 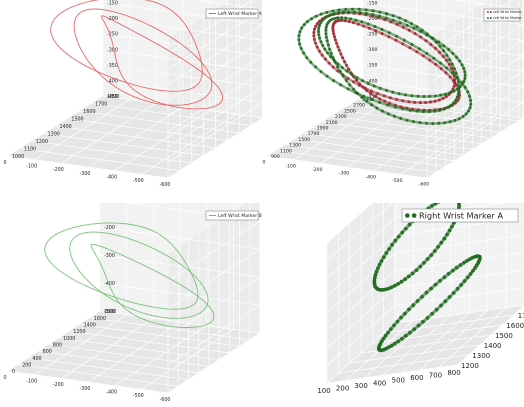 I want to click on x-tick-label: 600, so click(x=416, y=378).